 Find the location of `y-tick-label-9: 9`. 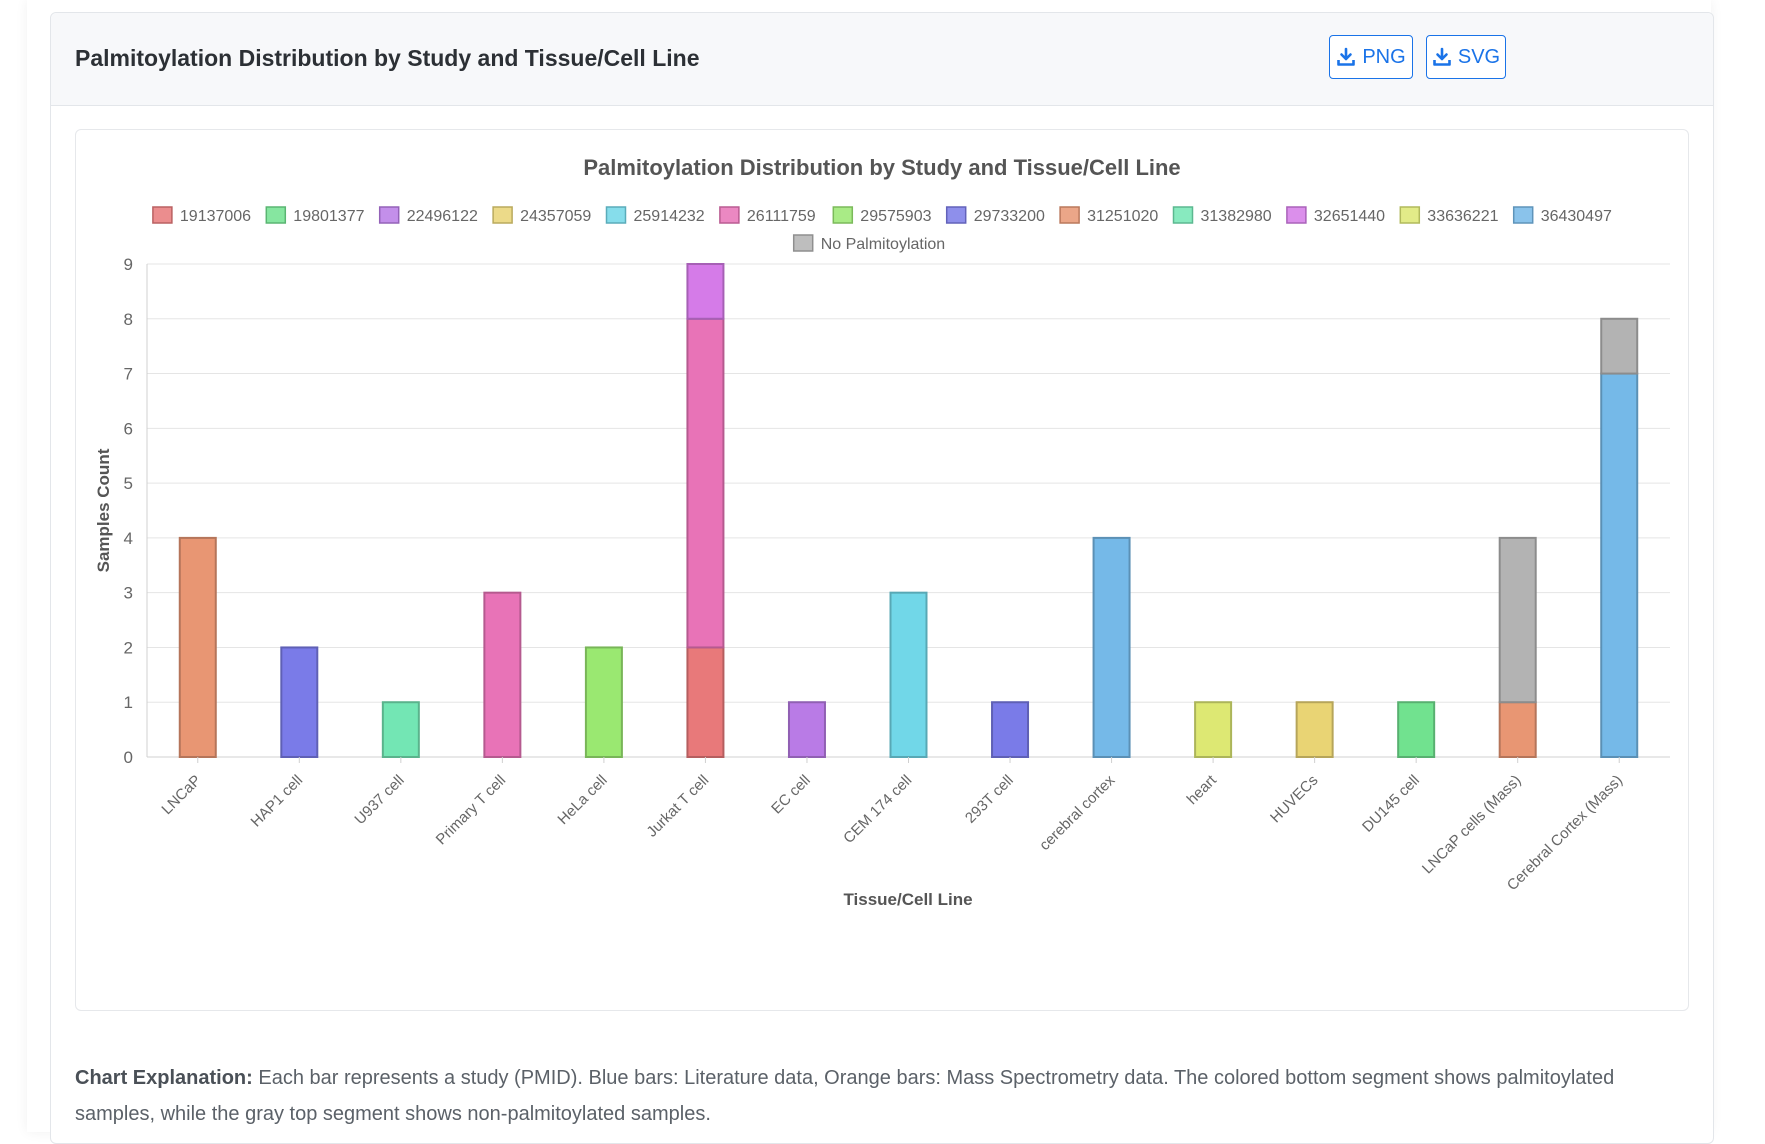

y-tick-label-9: 9 is located at coordinates (128, 264).